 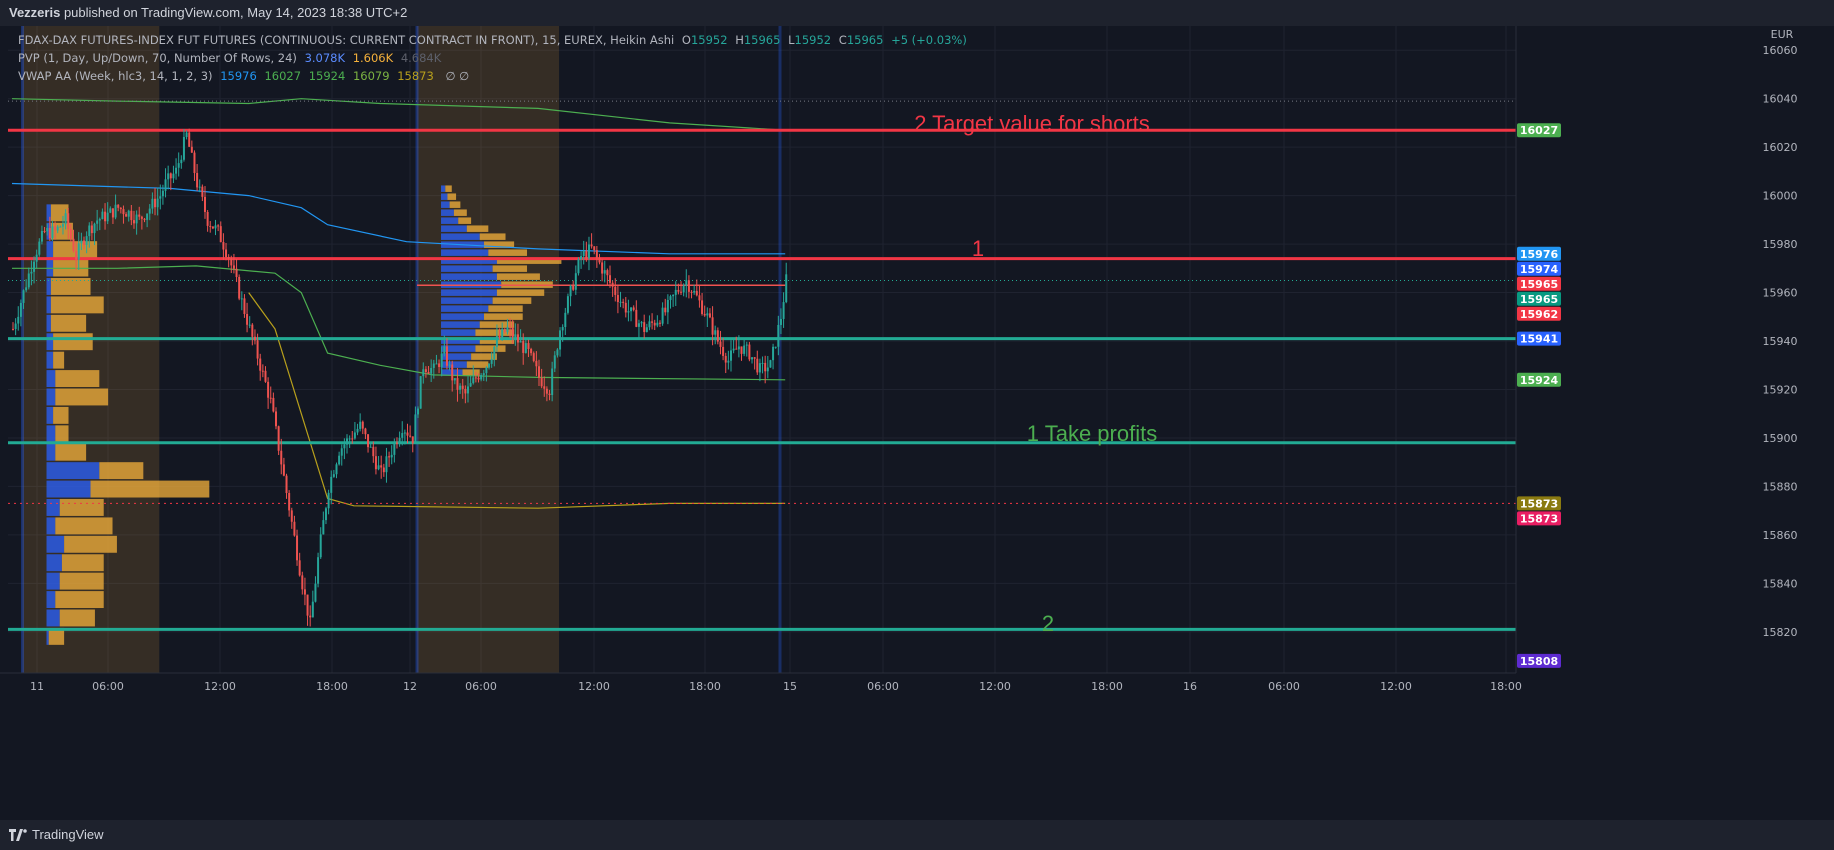 I want to click on price-badge-label: 16027, so click(x=1539, y=130).